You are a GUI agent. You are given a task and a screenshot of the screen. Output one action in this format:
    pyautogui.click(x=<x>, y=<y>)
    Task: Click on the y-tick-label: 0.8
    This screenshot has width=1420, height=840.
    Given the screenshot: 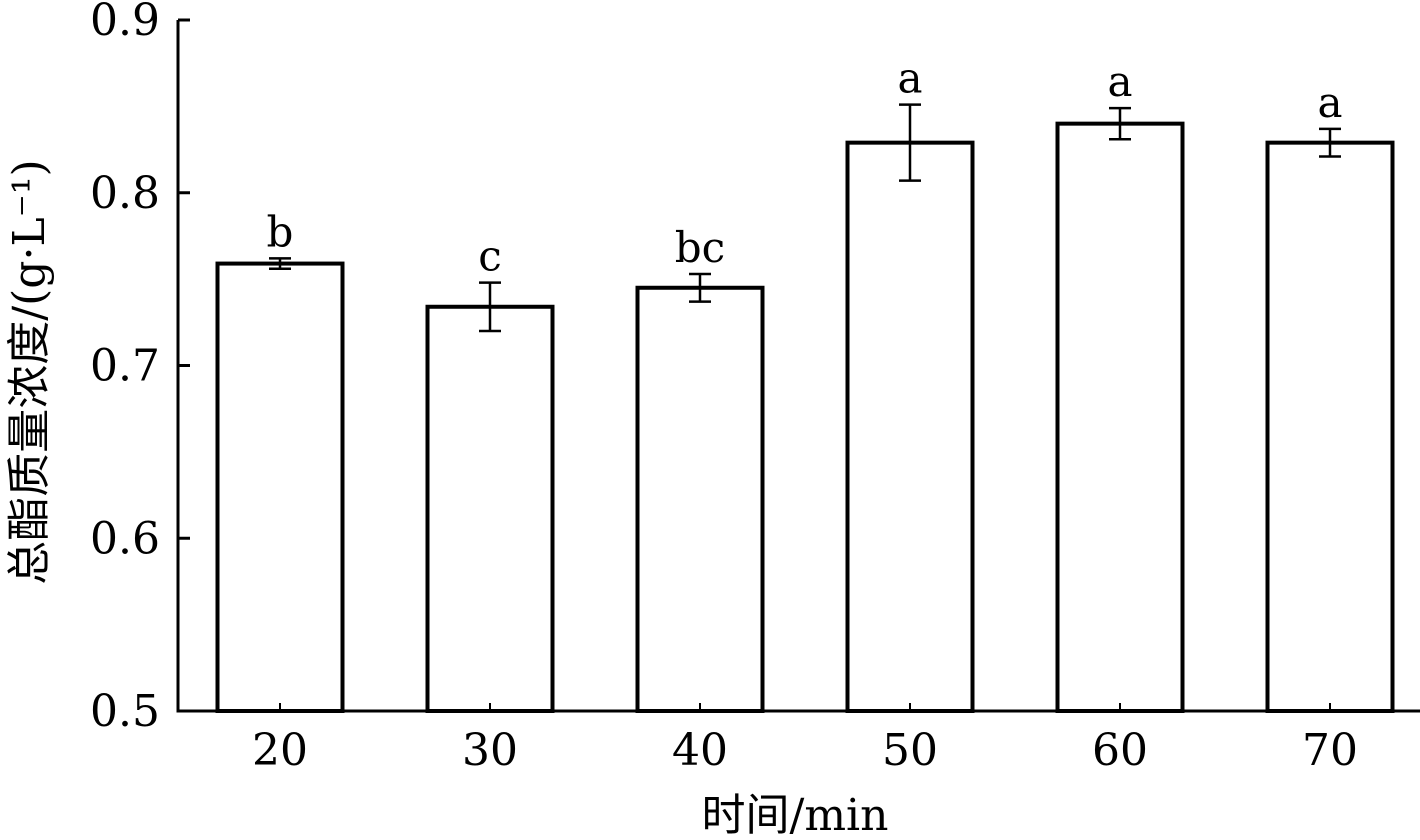 What is the action you would take?
    pyautogui.click(x=125, y=193)
    